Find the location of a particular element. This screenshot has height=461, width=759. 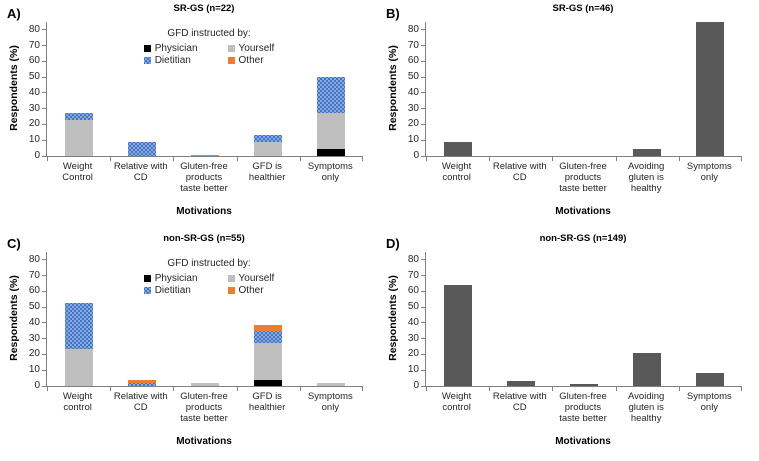

legend-entry-other: Other is located at coordinates (251, 60).